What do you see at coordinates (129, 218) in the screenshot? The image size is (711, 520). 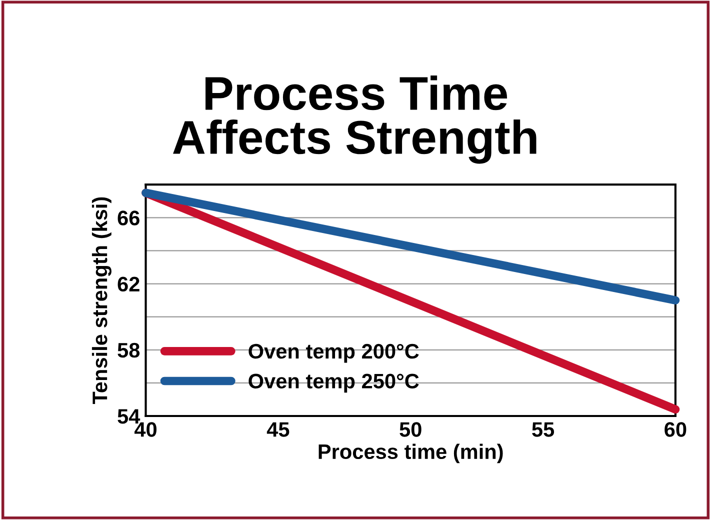 I see `y-tick-label: 66` at bounding box center [129, 218].